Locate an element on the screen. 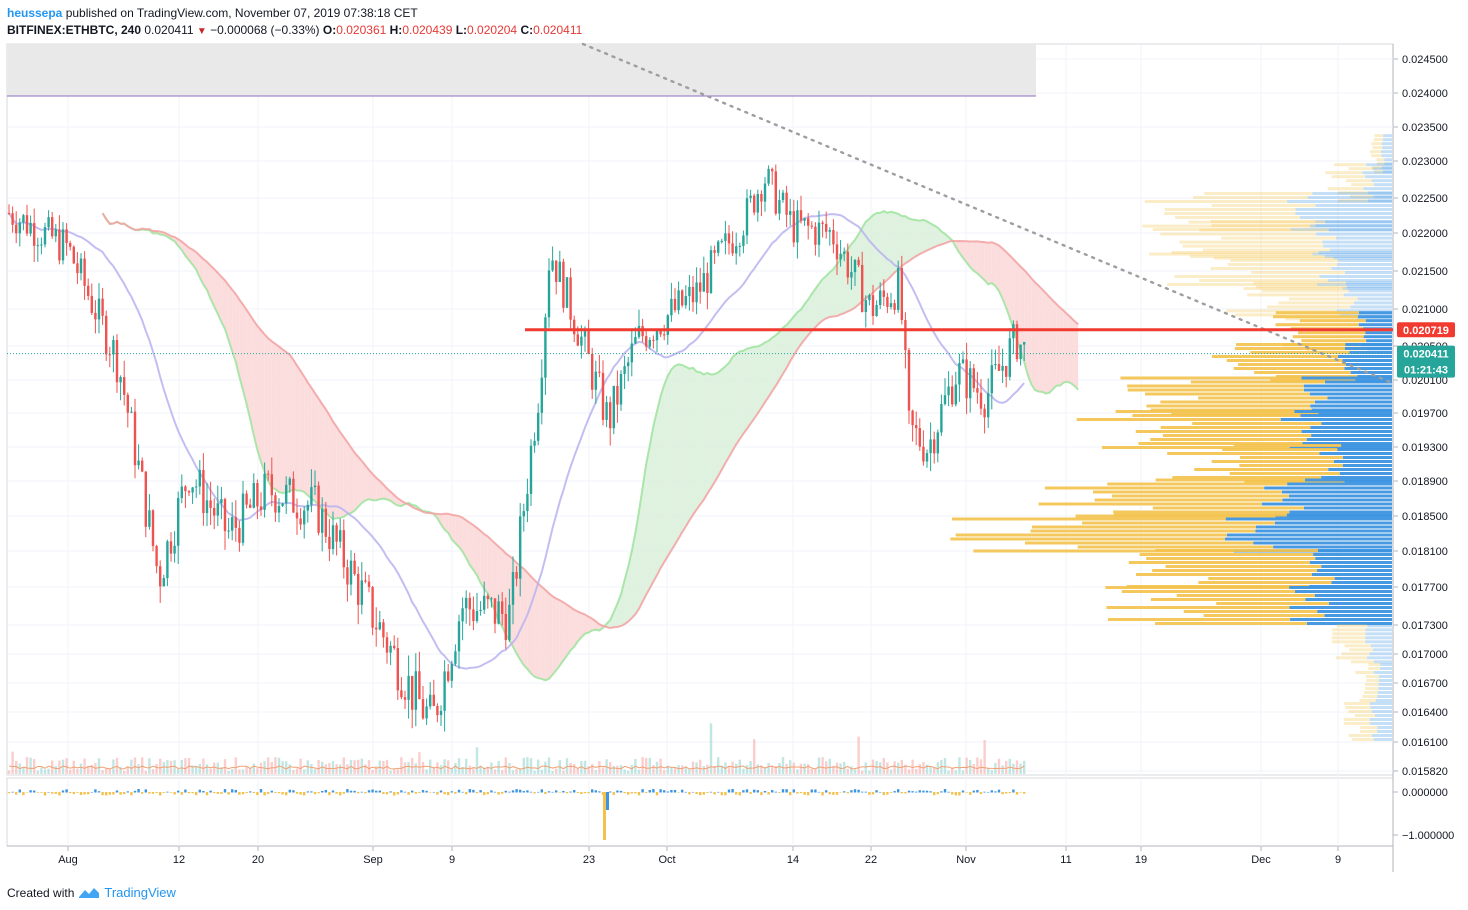 Image resolution: width=1468 pixels, height=910 pixels. tradingview-brand: TradingView is located at coordinates (140, 892).